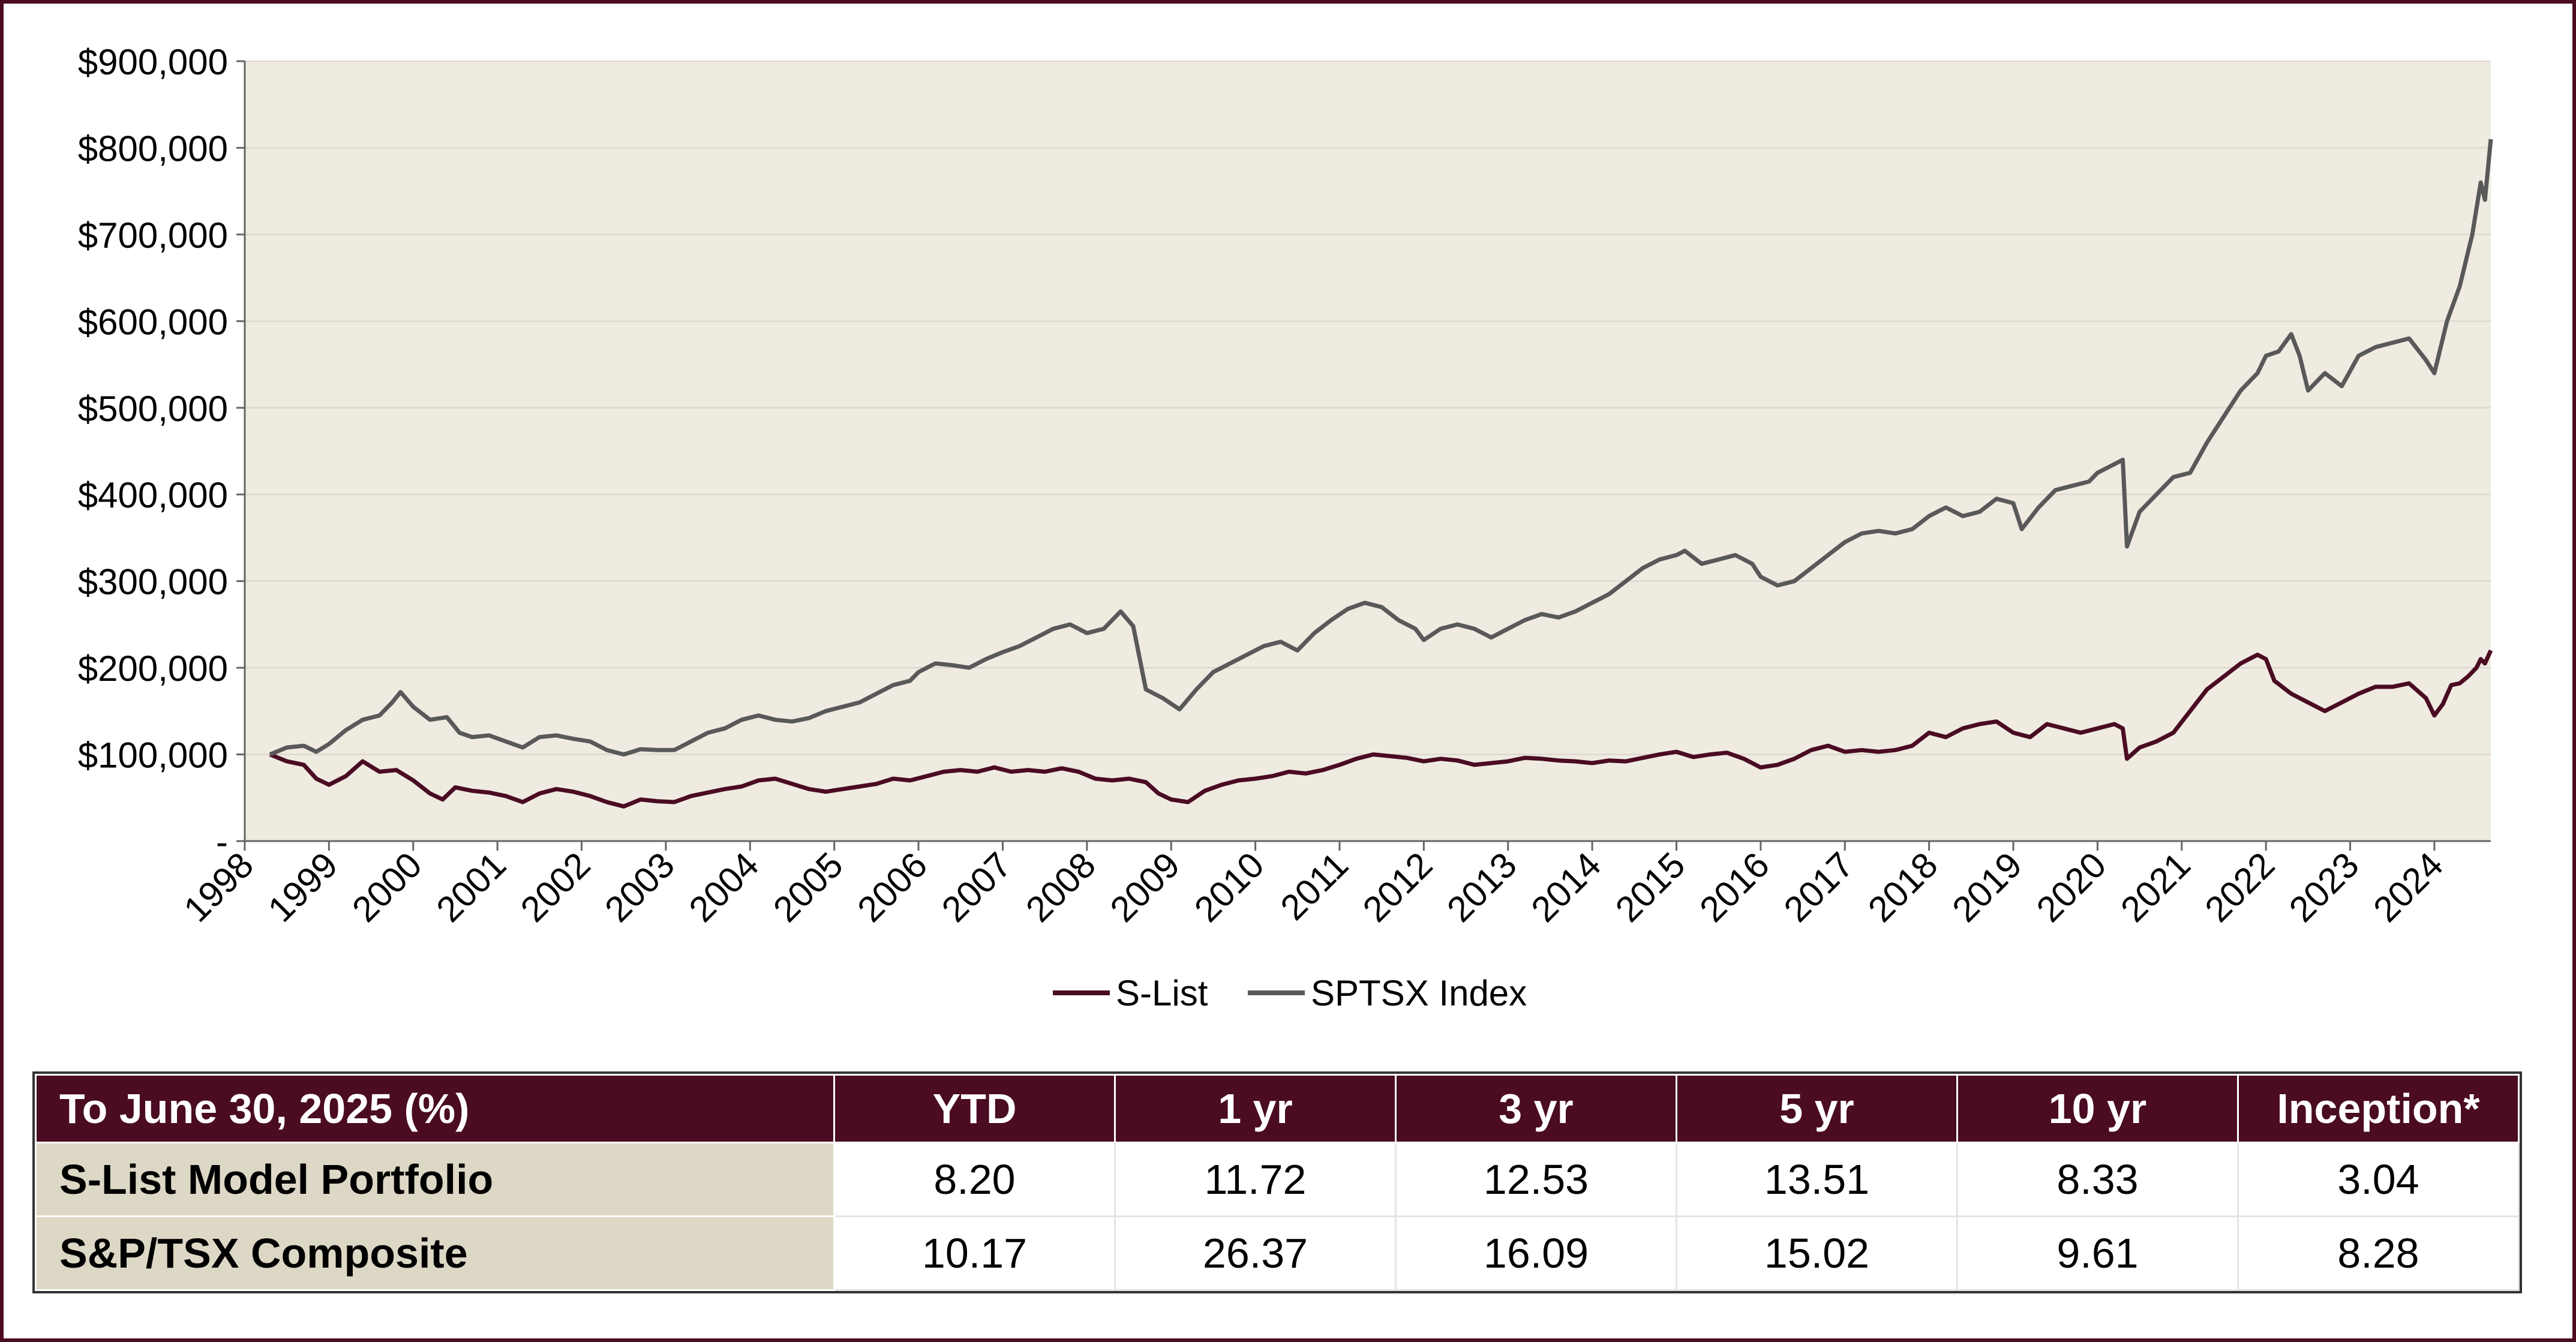 This screenshot has width=2576, height=1342. Describe the element at coordinates (471, 887) in the screenshot. I see `x-tick-label: 2001` at that location.